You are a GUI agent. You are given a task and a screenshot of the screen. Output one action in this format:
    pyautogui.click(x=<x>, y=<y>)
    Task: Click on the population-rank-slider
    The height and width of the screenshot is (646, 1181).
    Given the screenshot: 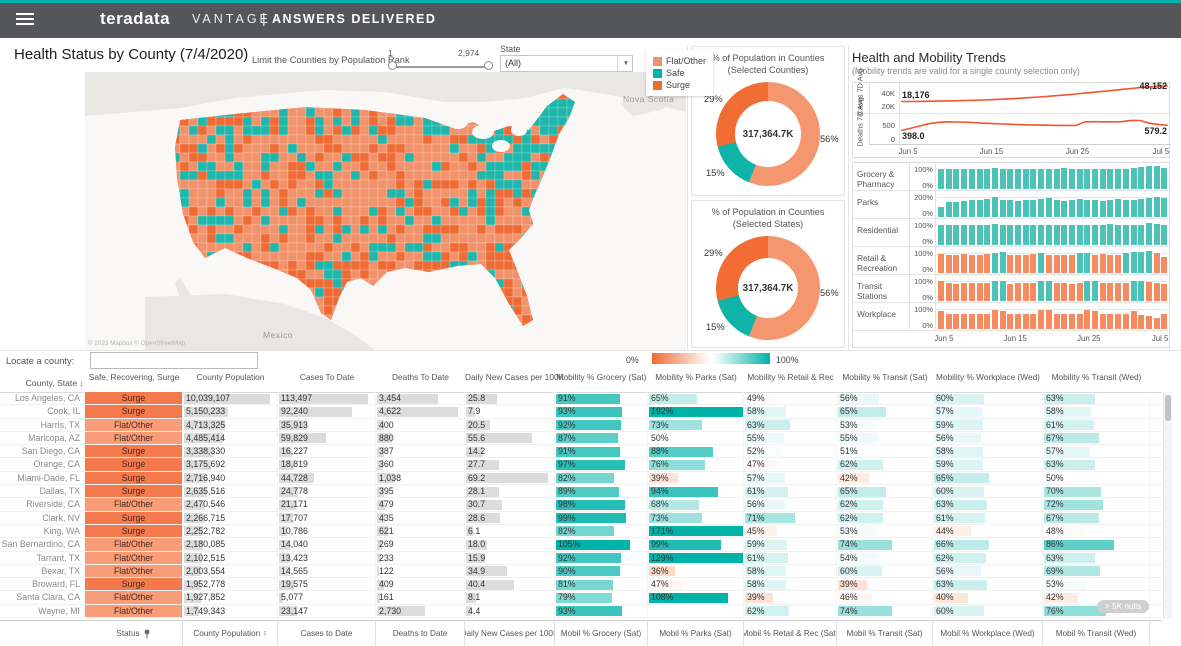 What is the action you would take?
    pyautogui.click(x=441, y=67)
    